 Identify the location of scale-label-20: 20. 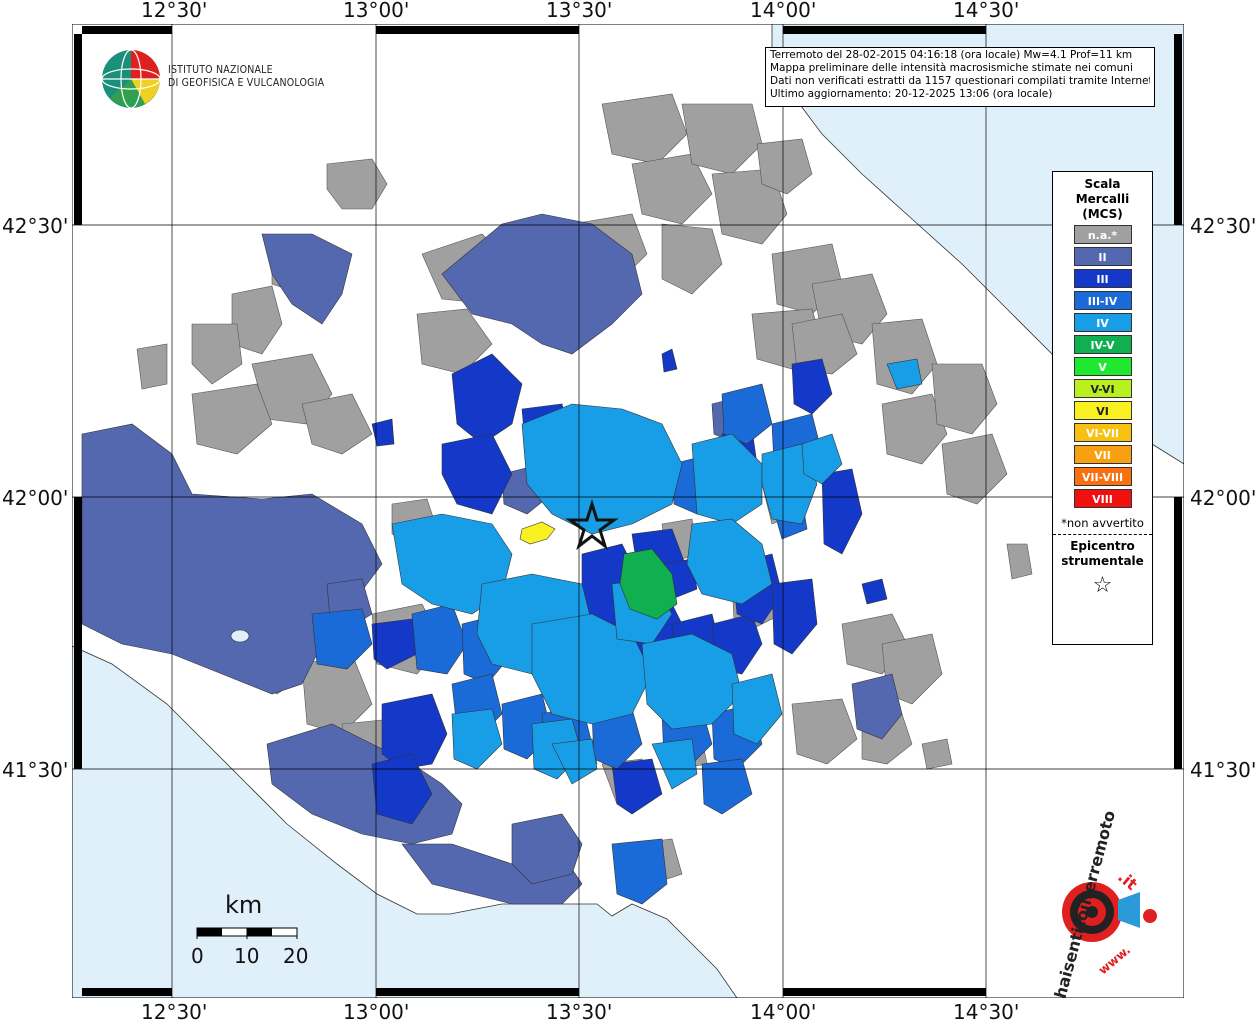
(296, 956).